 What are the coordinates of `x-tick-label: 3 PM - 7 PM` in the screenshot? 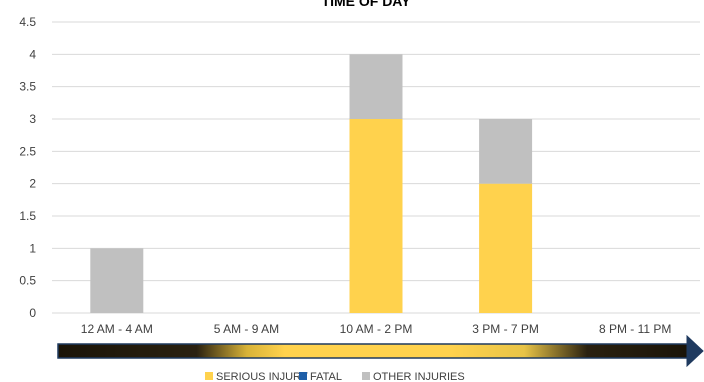 It's located at (505, 329).